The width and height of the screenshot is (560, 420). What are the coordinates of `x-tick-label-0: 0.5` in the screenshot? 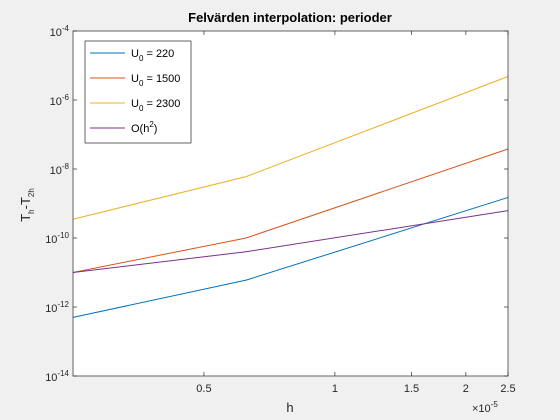 It's located at (203, 389).